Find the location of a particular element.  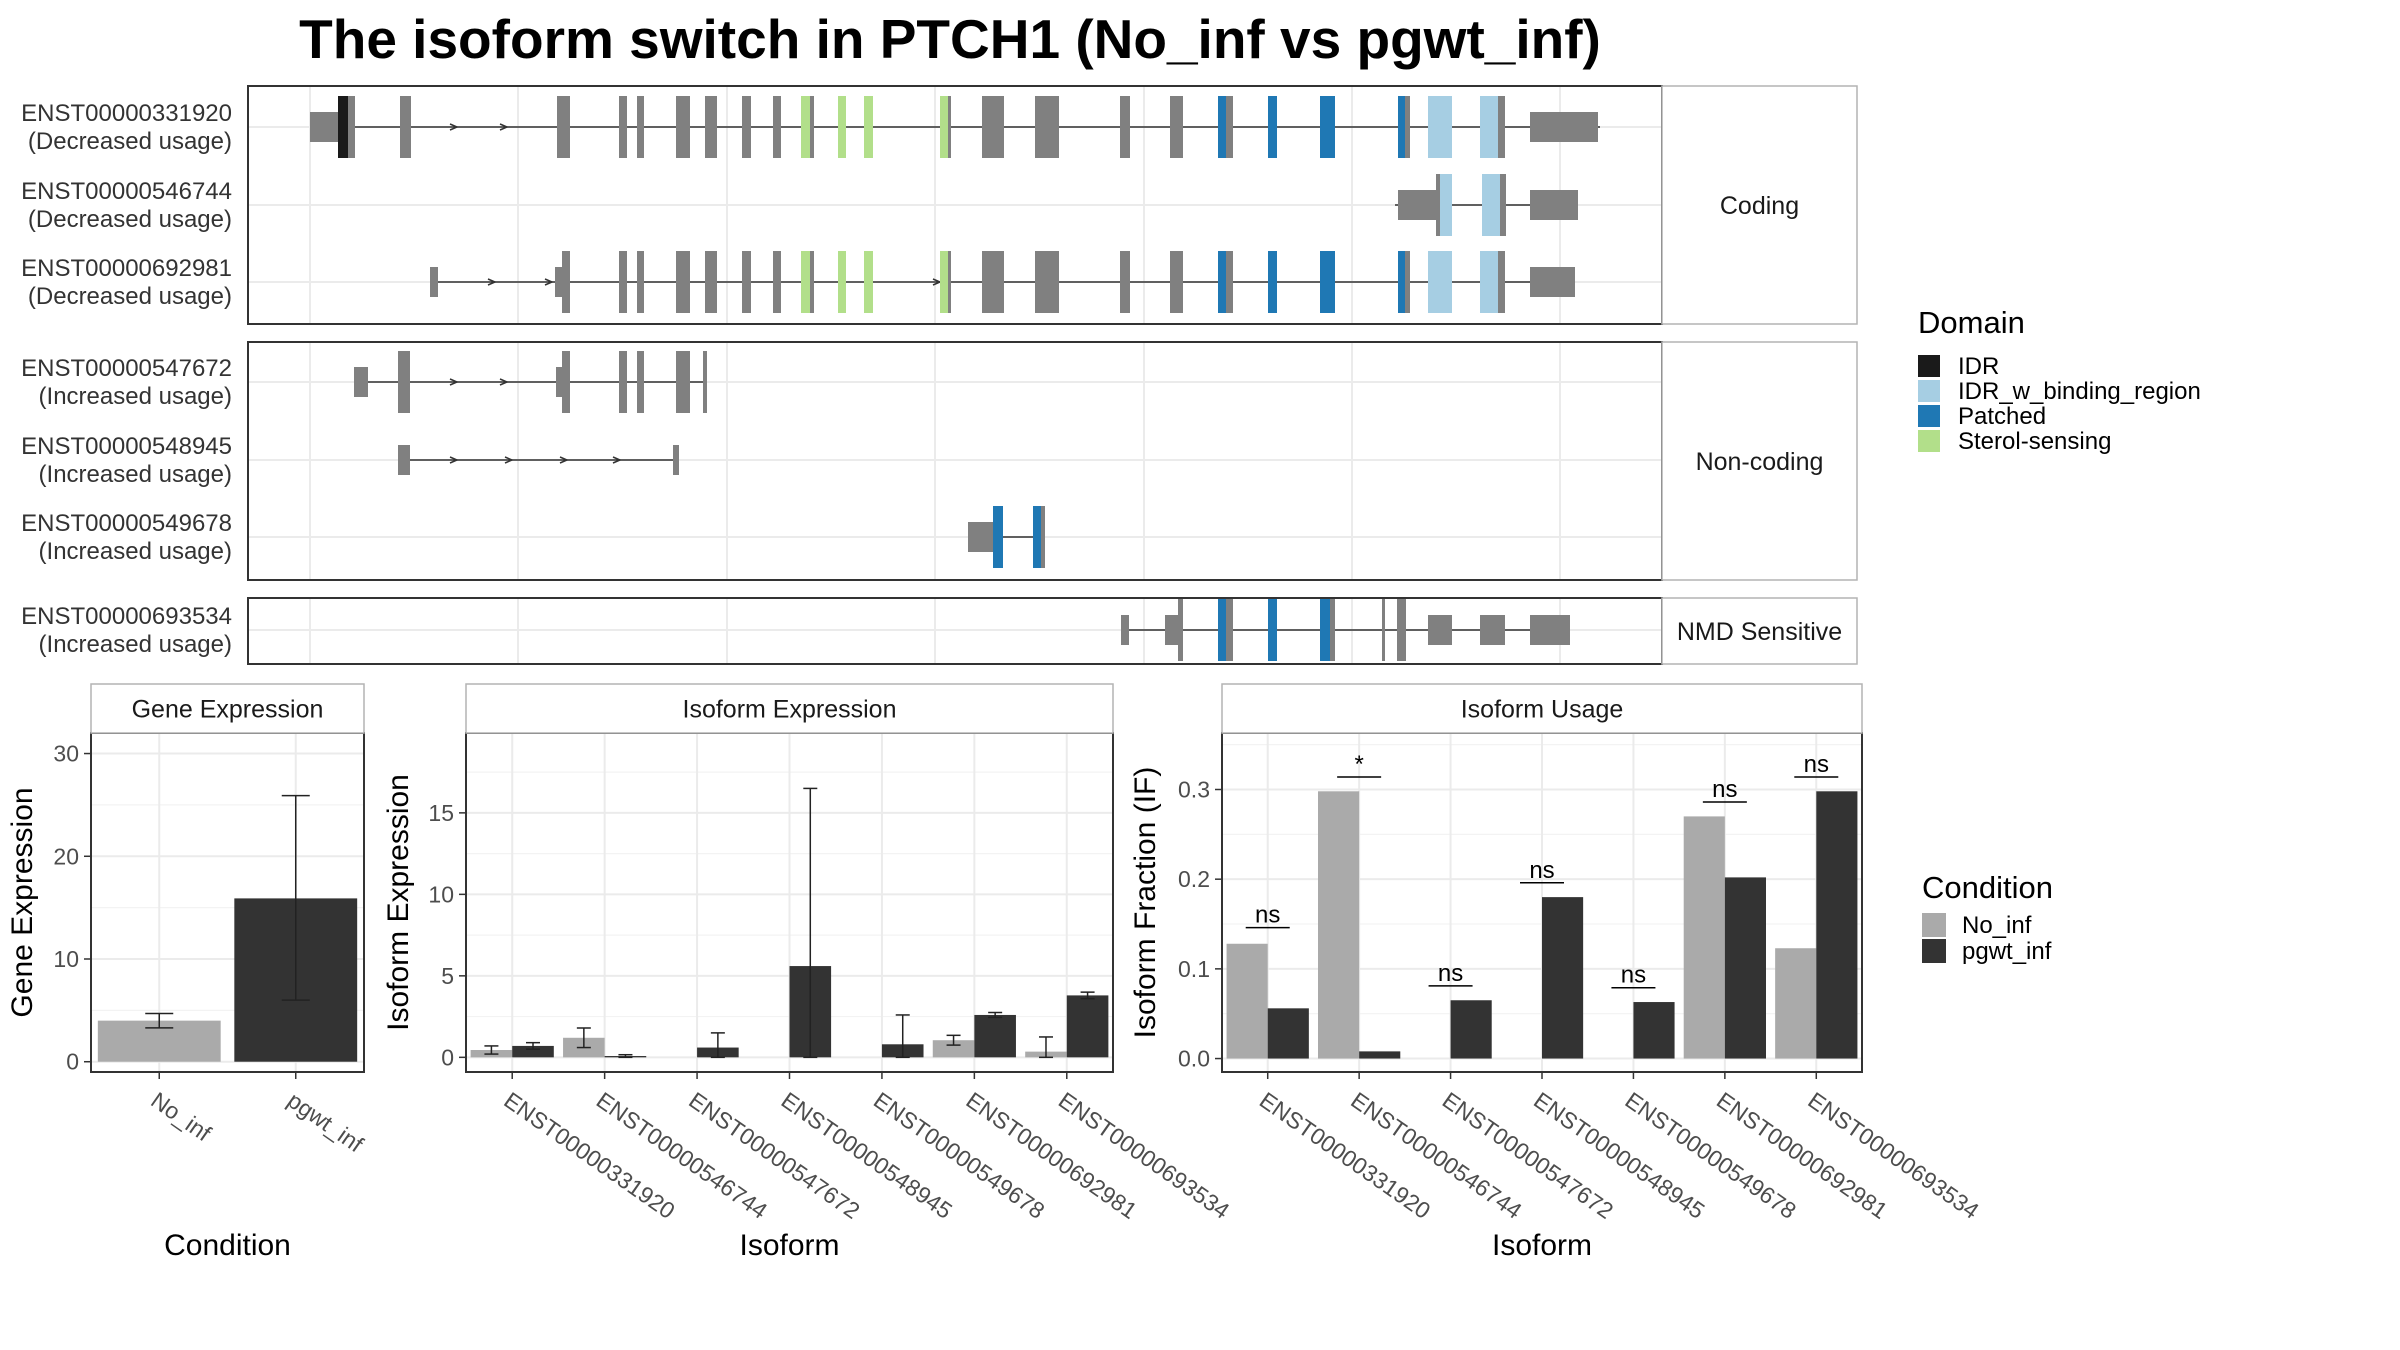

y-tick-label: 0.1 is located at coordinates (1194, 969).